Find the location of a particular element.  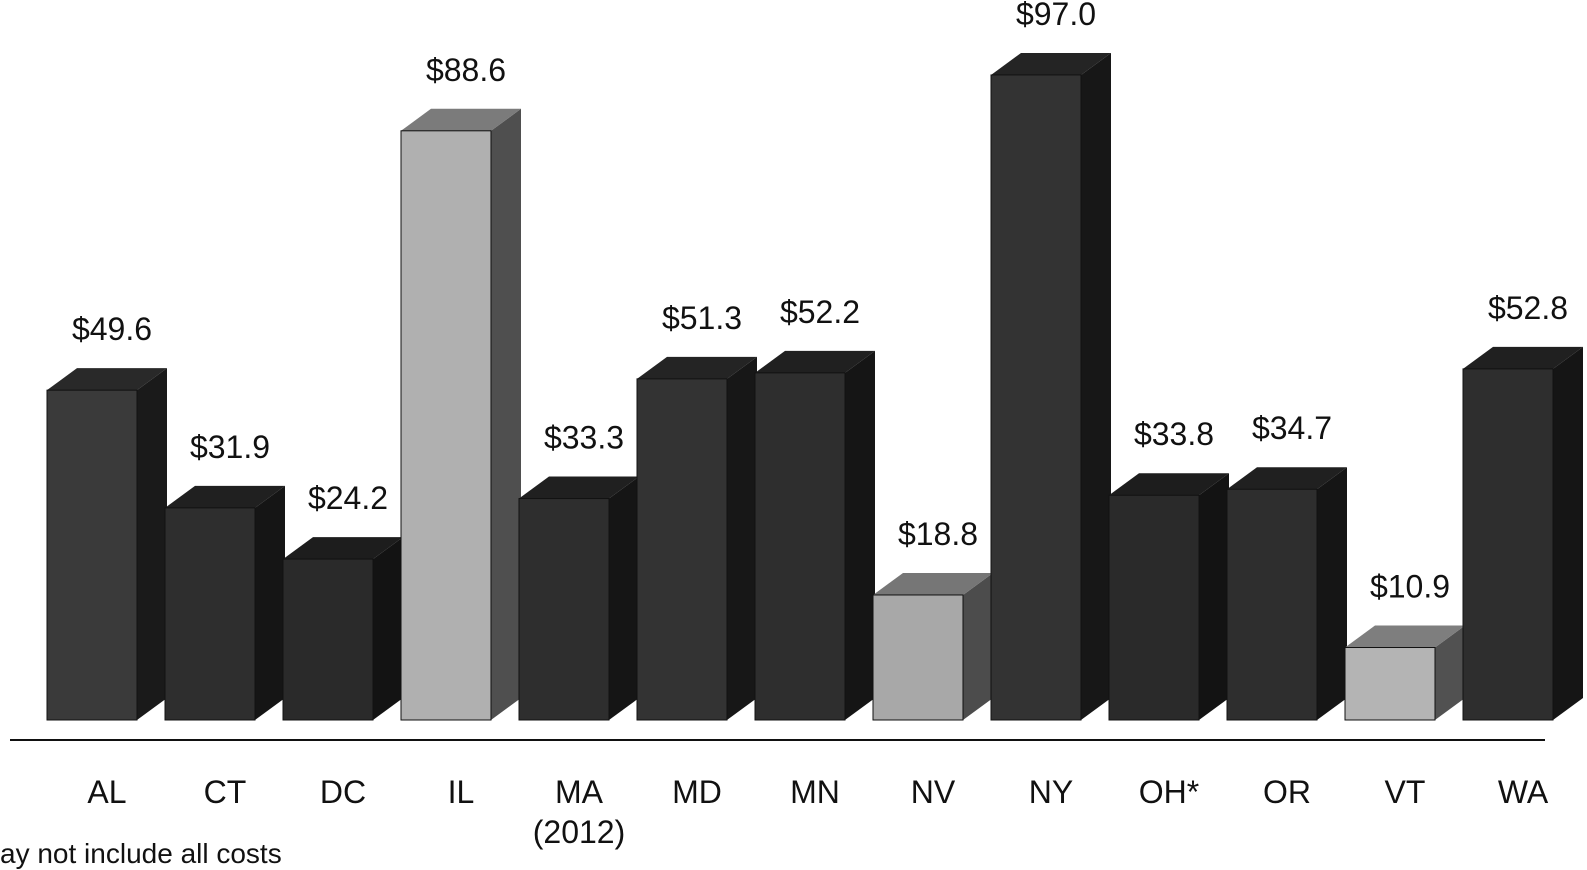

value-label: $49.6 is located at coordinates (112, 329).